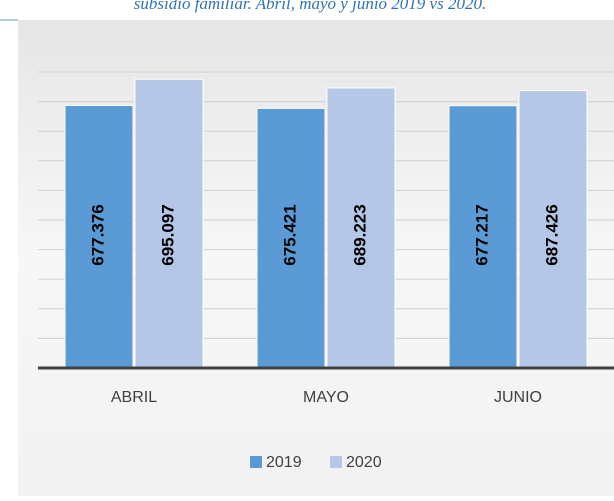 Image resolution: width=614 pixels, height=501 pixels. Describe the element at coordinates (326, 397) in the screenshot. I see `x-tick-label: MAYO` at that location.